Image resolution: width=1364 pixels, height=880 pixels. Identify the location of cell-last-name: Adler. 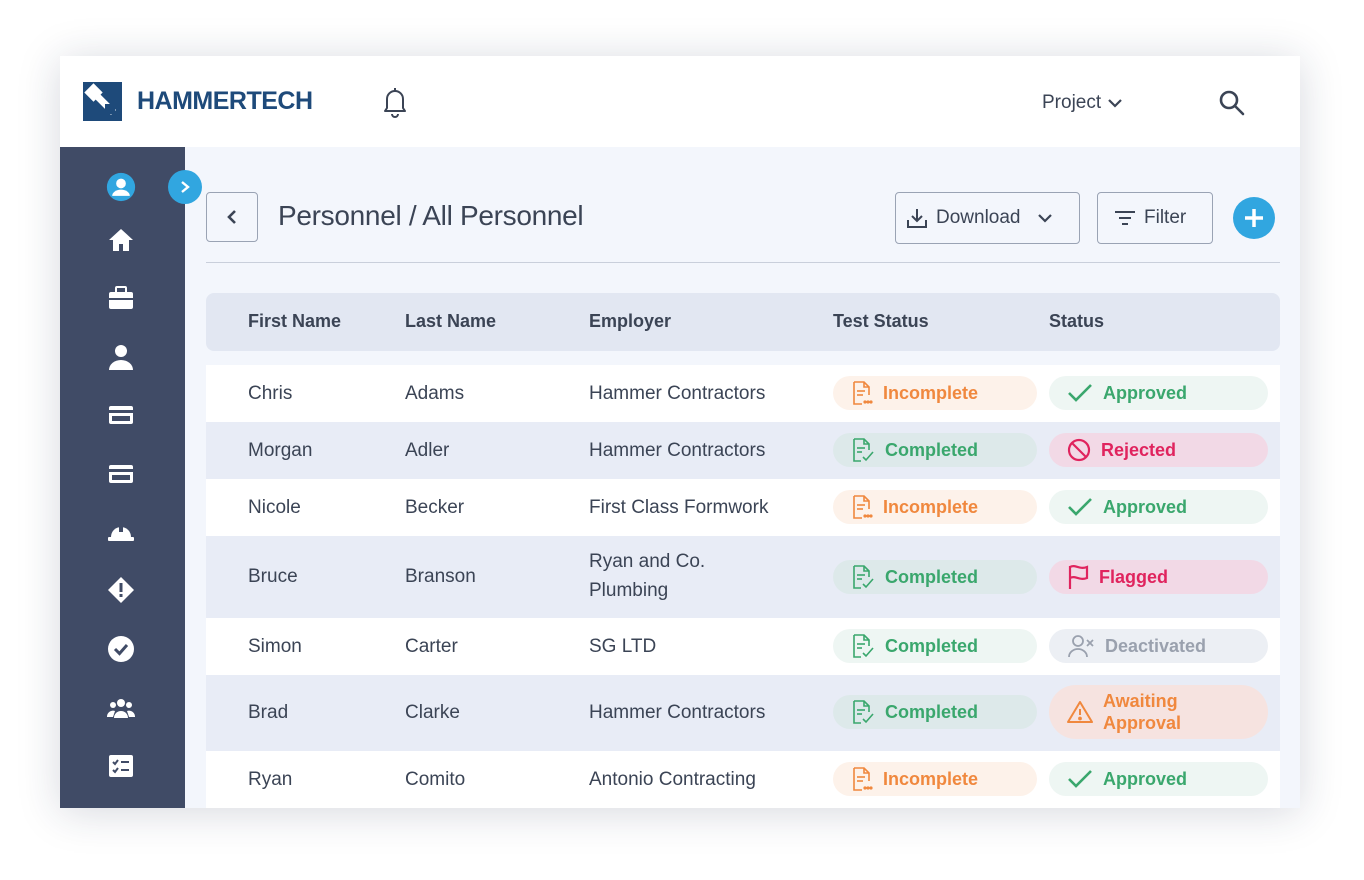
(427, 450).